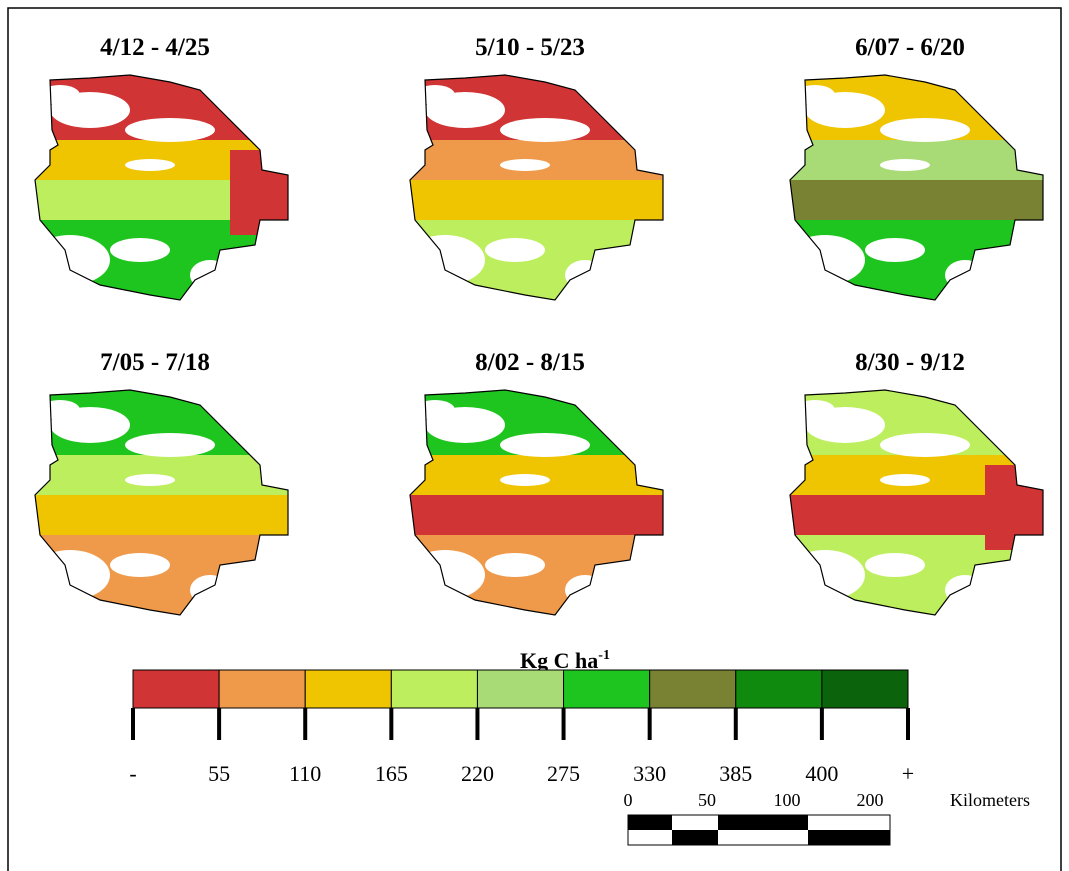  What do you see at coordinates (219, 773) in the screenshot?
I see `legend-label: 55` at bounding box center [219, 773].